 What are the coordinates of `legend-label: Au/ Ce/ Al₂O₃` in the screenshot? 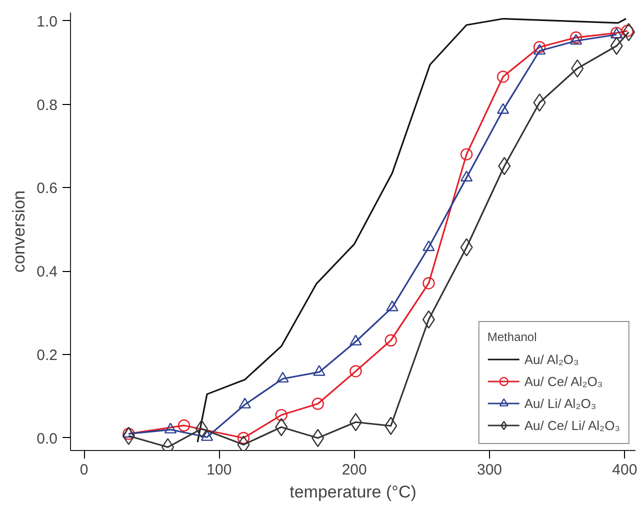 It's located at (563, 381).